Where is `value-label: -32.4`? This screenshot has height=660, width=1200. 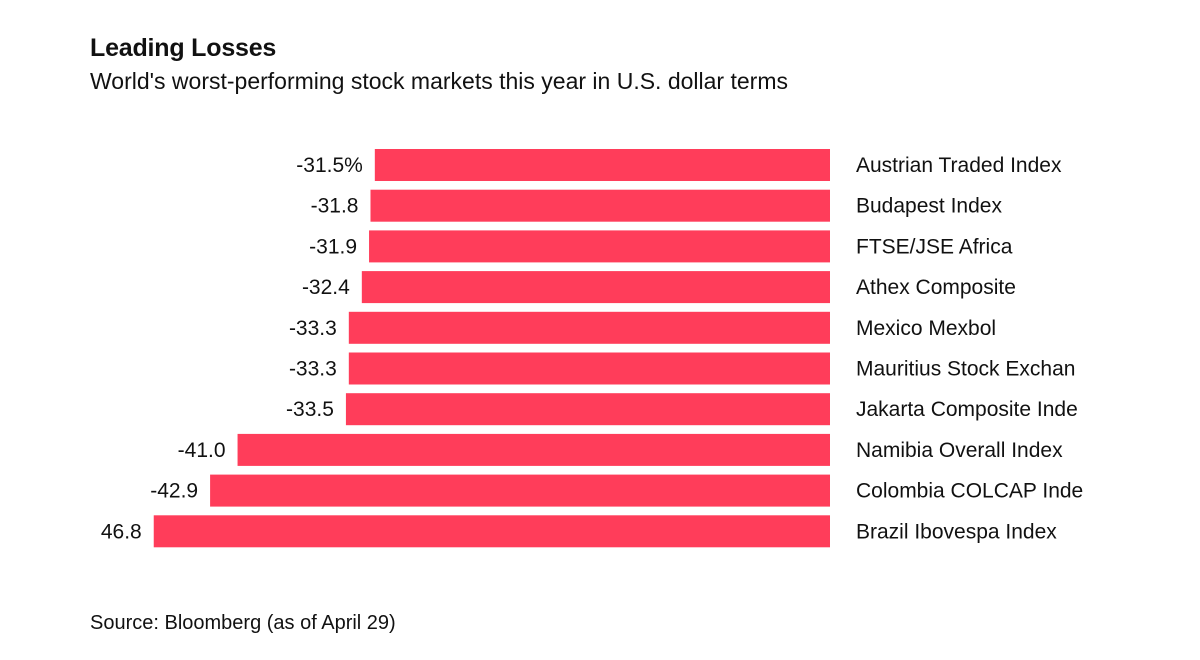 value-label: -32.4 is located at coordinates (326, 287).